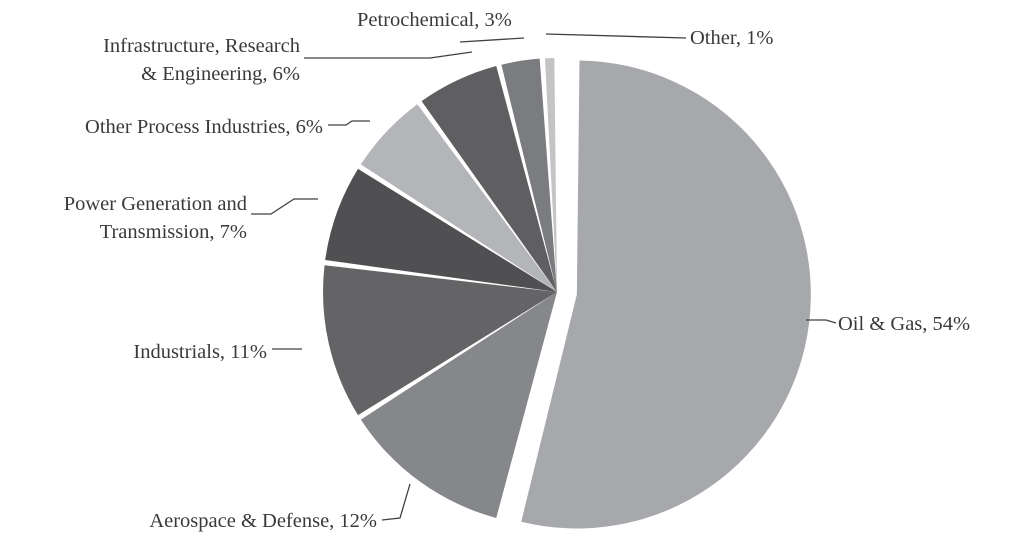  What do you see at coordinates (284, 206) in the screenshot?
I see `leader-power-generation-and-transmission` at bounding box center [284, 206].